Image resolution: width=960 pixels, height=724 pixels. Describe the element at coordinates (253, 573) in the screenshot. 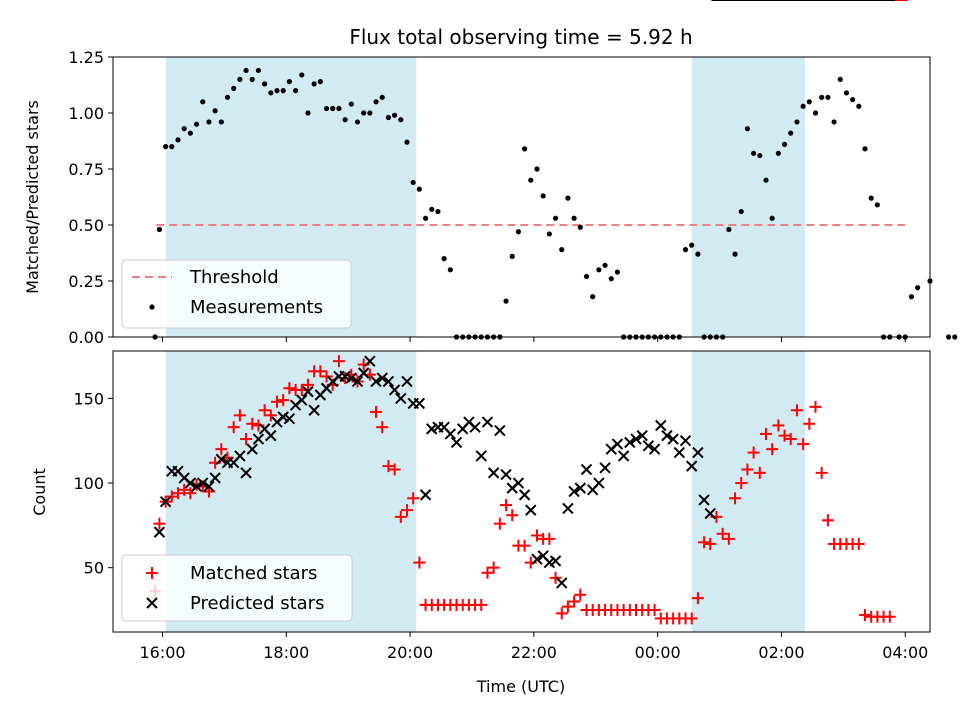

I see `matched-legend-label: Matched stars` at that location.